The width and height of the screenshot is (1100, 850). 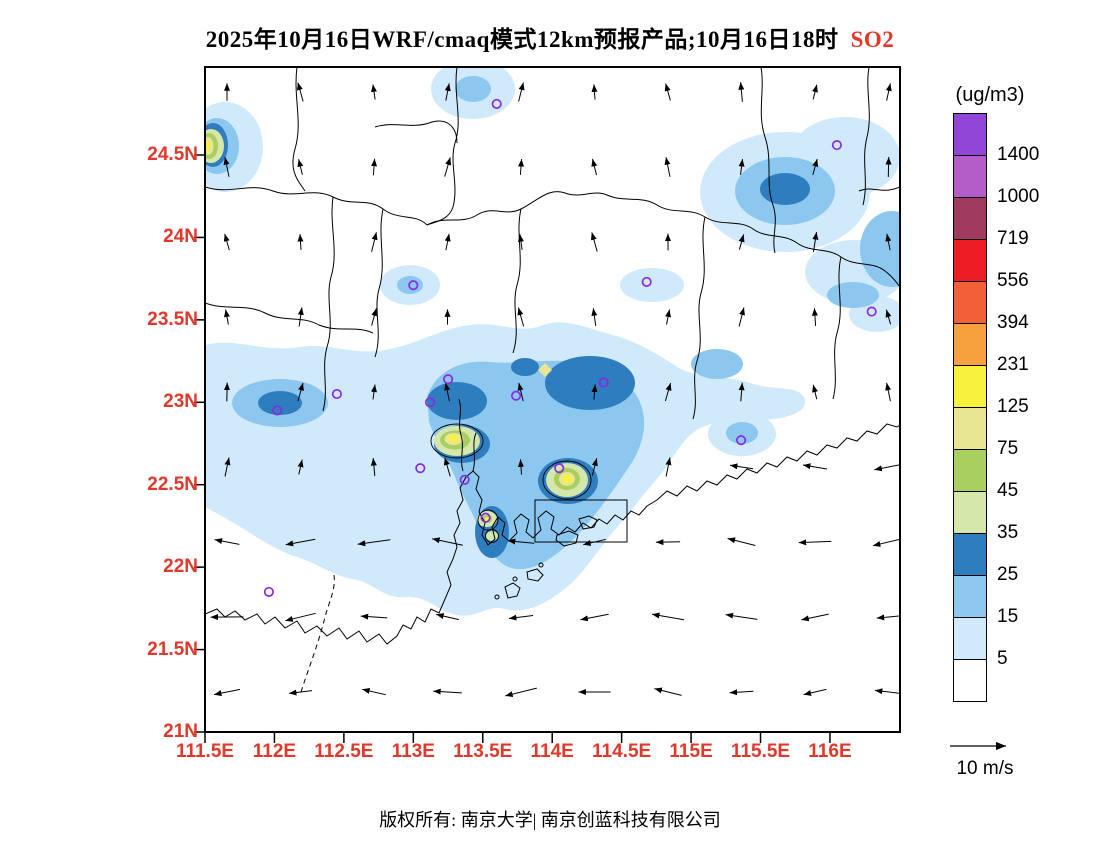 I want to click on colorbar, so click(x=971, y=407).